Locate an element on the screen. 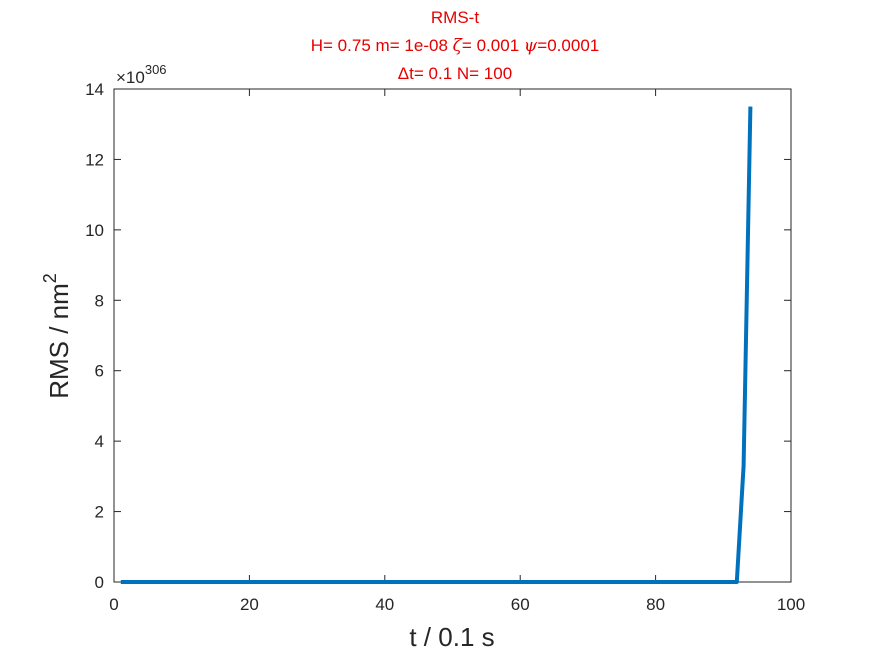 This screenshot has height=656, width=875. chart-title: RMS-t is located at coordinates (455, 17).